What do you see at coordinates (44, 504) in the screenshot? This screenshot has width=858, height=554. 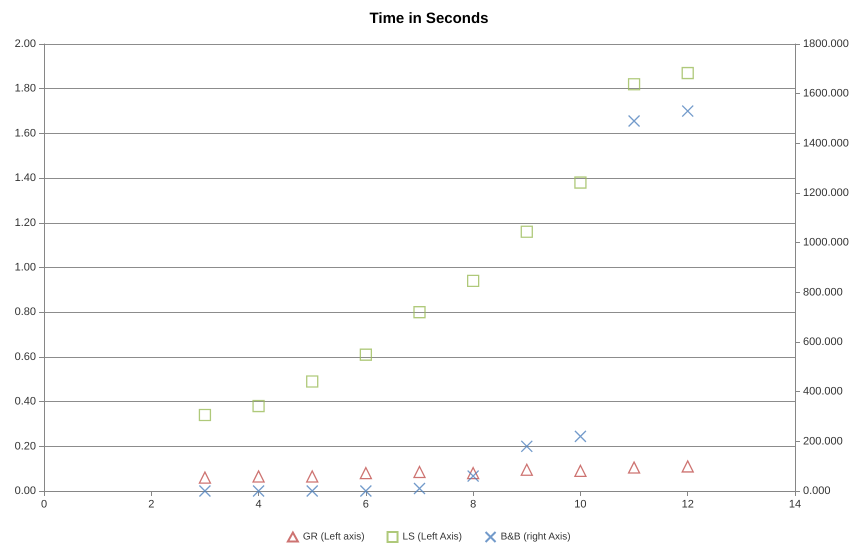 I see `x-tick-label: 0` at bounding box center [44, 504].